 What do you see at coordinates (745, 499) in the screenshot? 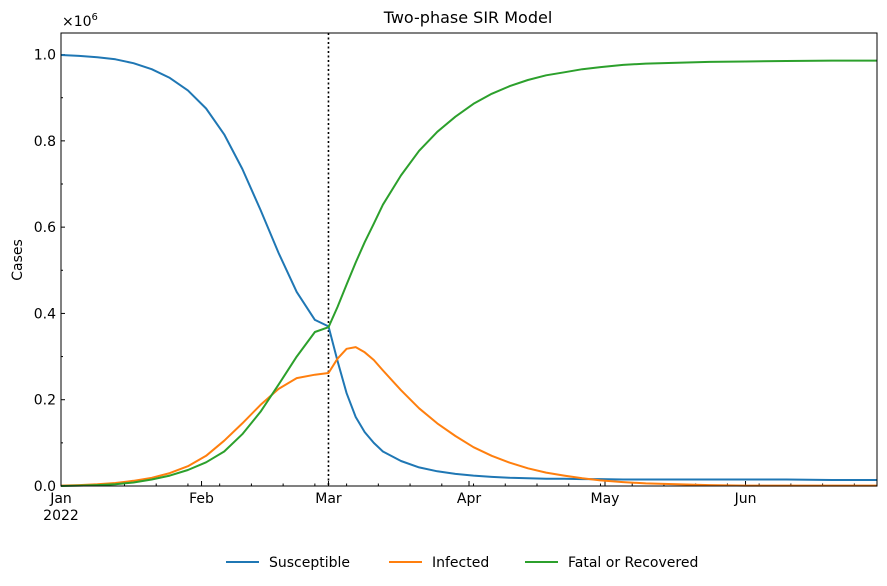
I see `x-tick-label: Jun` at bounding box center [745, 499].